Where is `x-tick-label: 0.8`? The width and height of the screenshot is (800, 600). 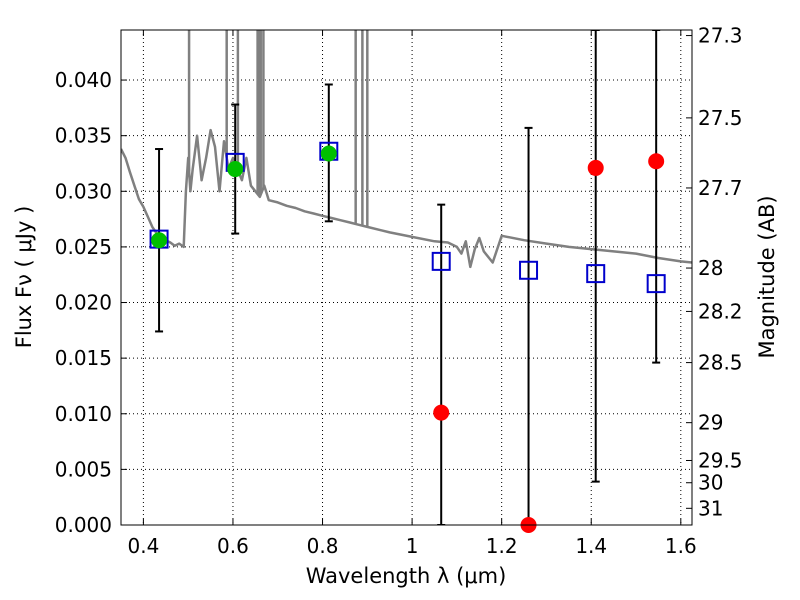
x-tick-label: 0.8 is located at coordinates (323, 546).